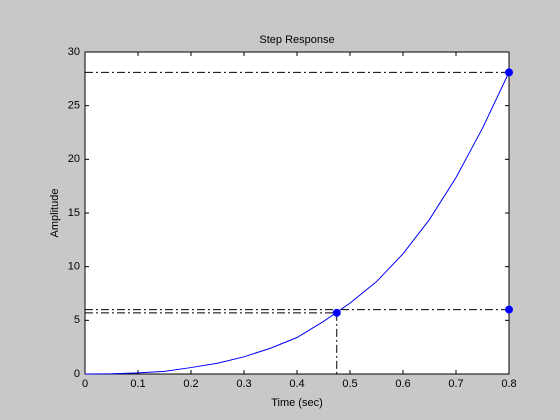 The height and width of the screenshot is (420, 560). What do you see at coordinates (74, 106) in the screenshot?
I see `y-tick-label: 25` at bounding box center [74, 106].